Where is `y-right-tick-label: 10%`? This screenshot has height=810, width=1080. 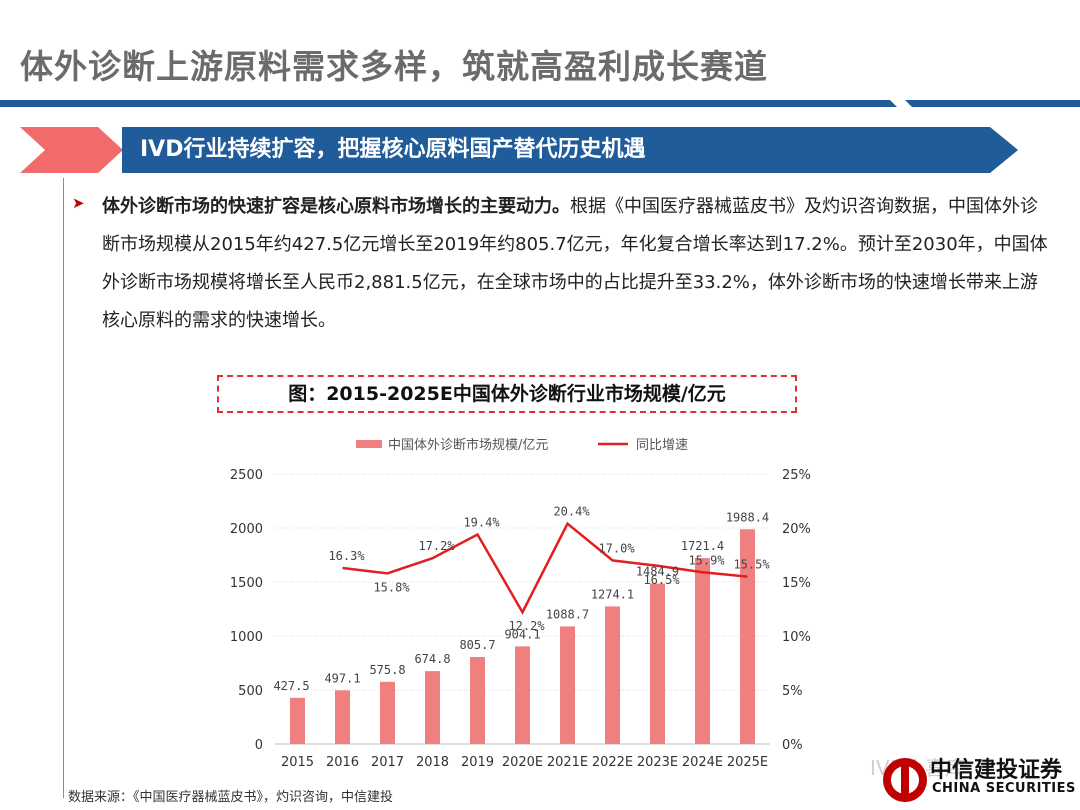 y-right-tick-label: 10% is located at coordinates (796, 637).